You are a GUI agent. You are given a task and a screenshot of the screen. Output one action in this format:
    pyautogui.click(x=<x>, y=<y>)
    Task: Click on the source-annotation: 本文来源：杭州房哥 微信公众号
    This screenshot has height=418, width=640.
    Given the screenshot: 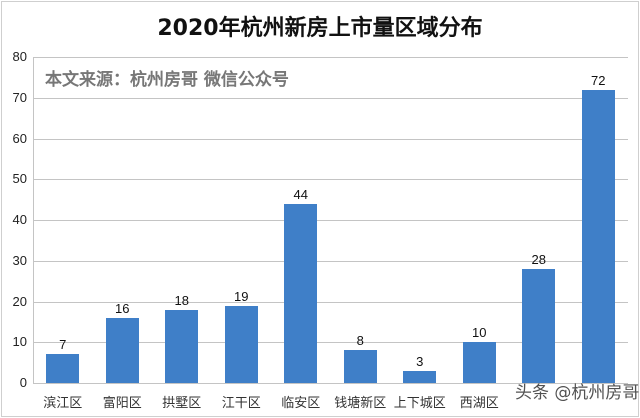 What is the action you would take?
    pyautogui.click(x=167, y=77)
    